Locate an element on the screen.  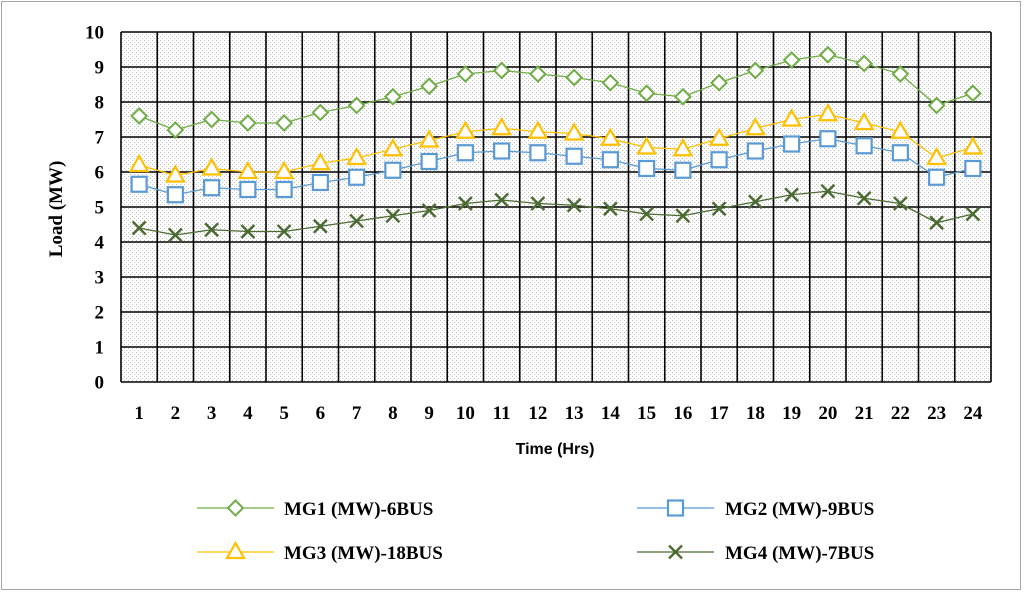
y-tick-label: 0 is located at coordinates (100, 383).